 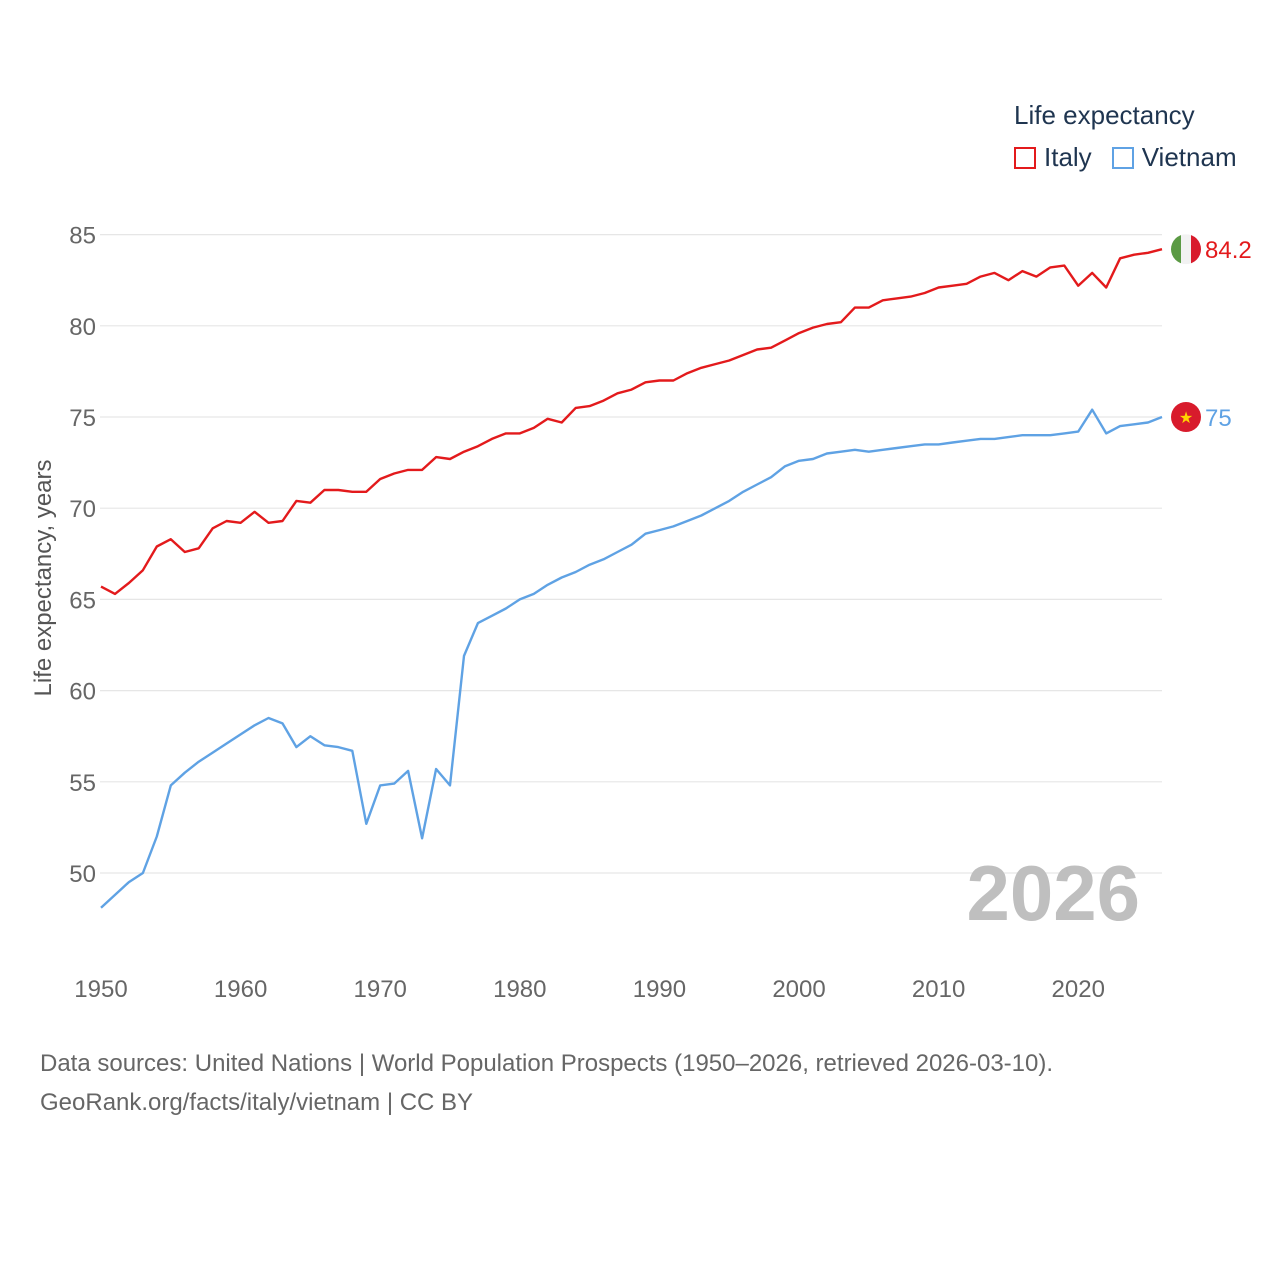 I want to click on y-axis-label: Life expectancy, years, so click(x=43, y=577).